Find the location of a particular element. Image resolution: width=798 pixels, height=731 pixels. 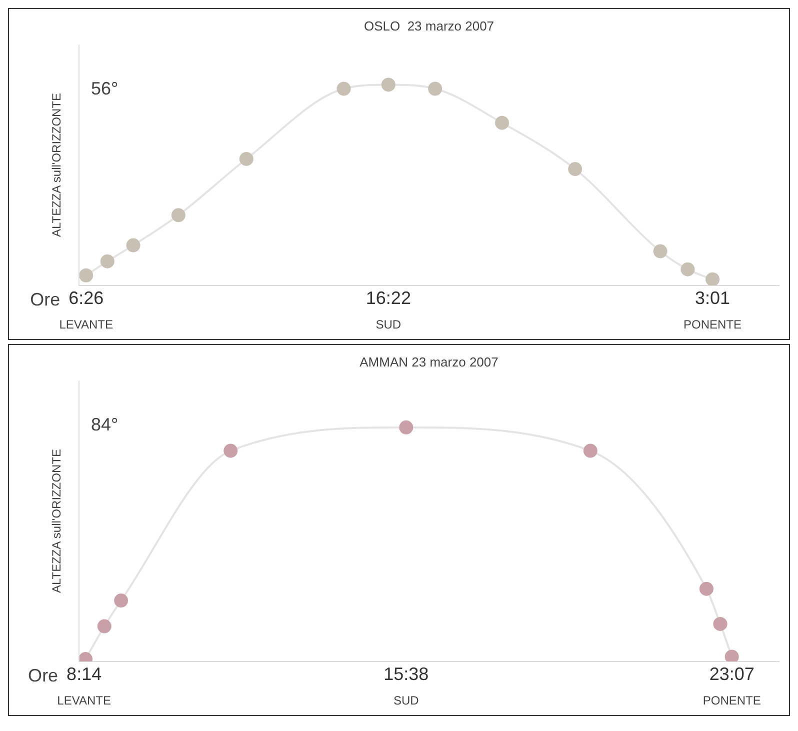

x-tick-label: 23:07 is located at coordinates (731, 674).